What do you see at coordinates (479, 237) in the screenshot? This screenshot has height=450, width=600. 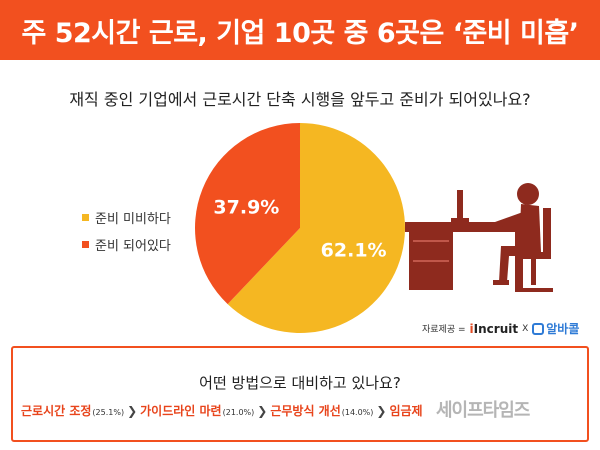 I see `office-worker-illustration` at bounding box center [479, 237].